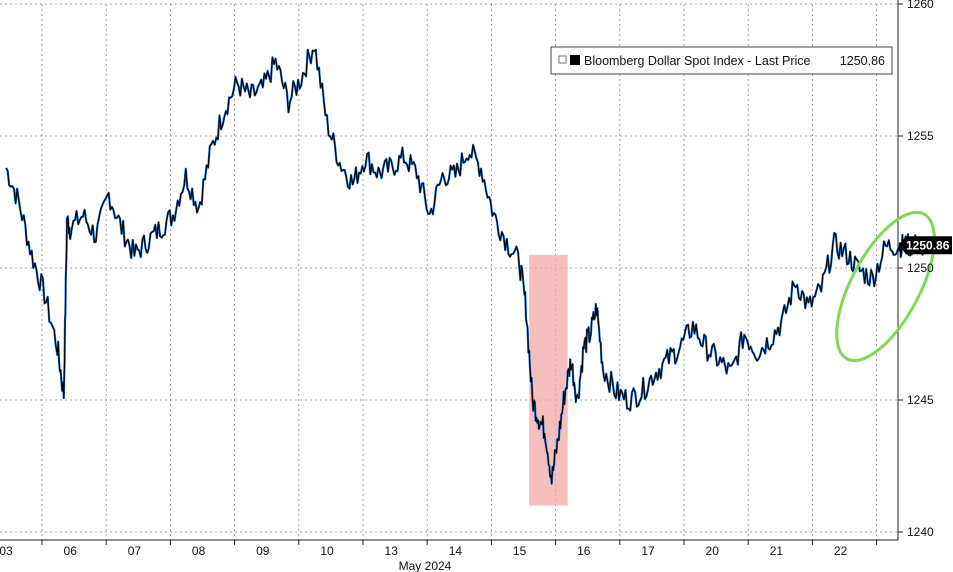 The width and height of the screenshot is (953, 572). What do you see at coordinates (135, 551) in the screenshot?
I see `x-tick-label: 07` at bounding box center [135, 551].